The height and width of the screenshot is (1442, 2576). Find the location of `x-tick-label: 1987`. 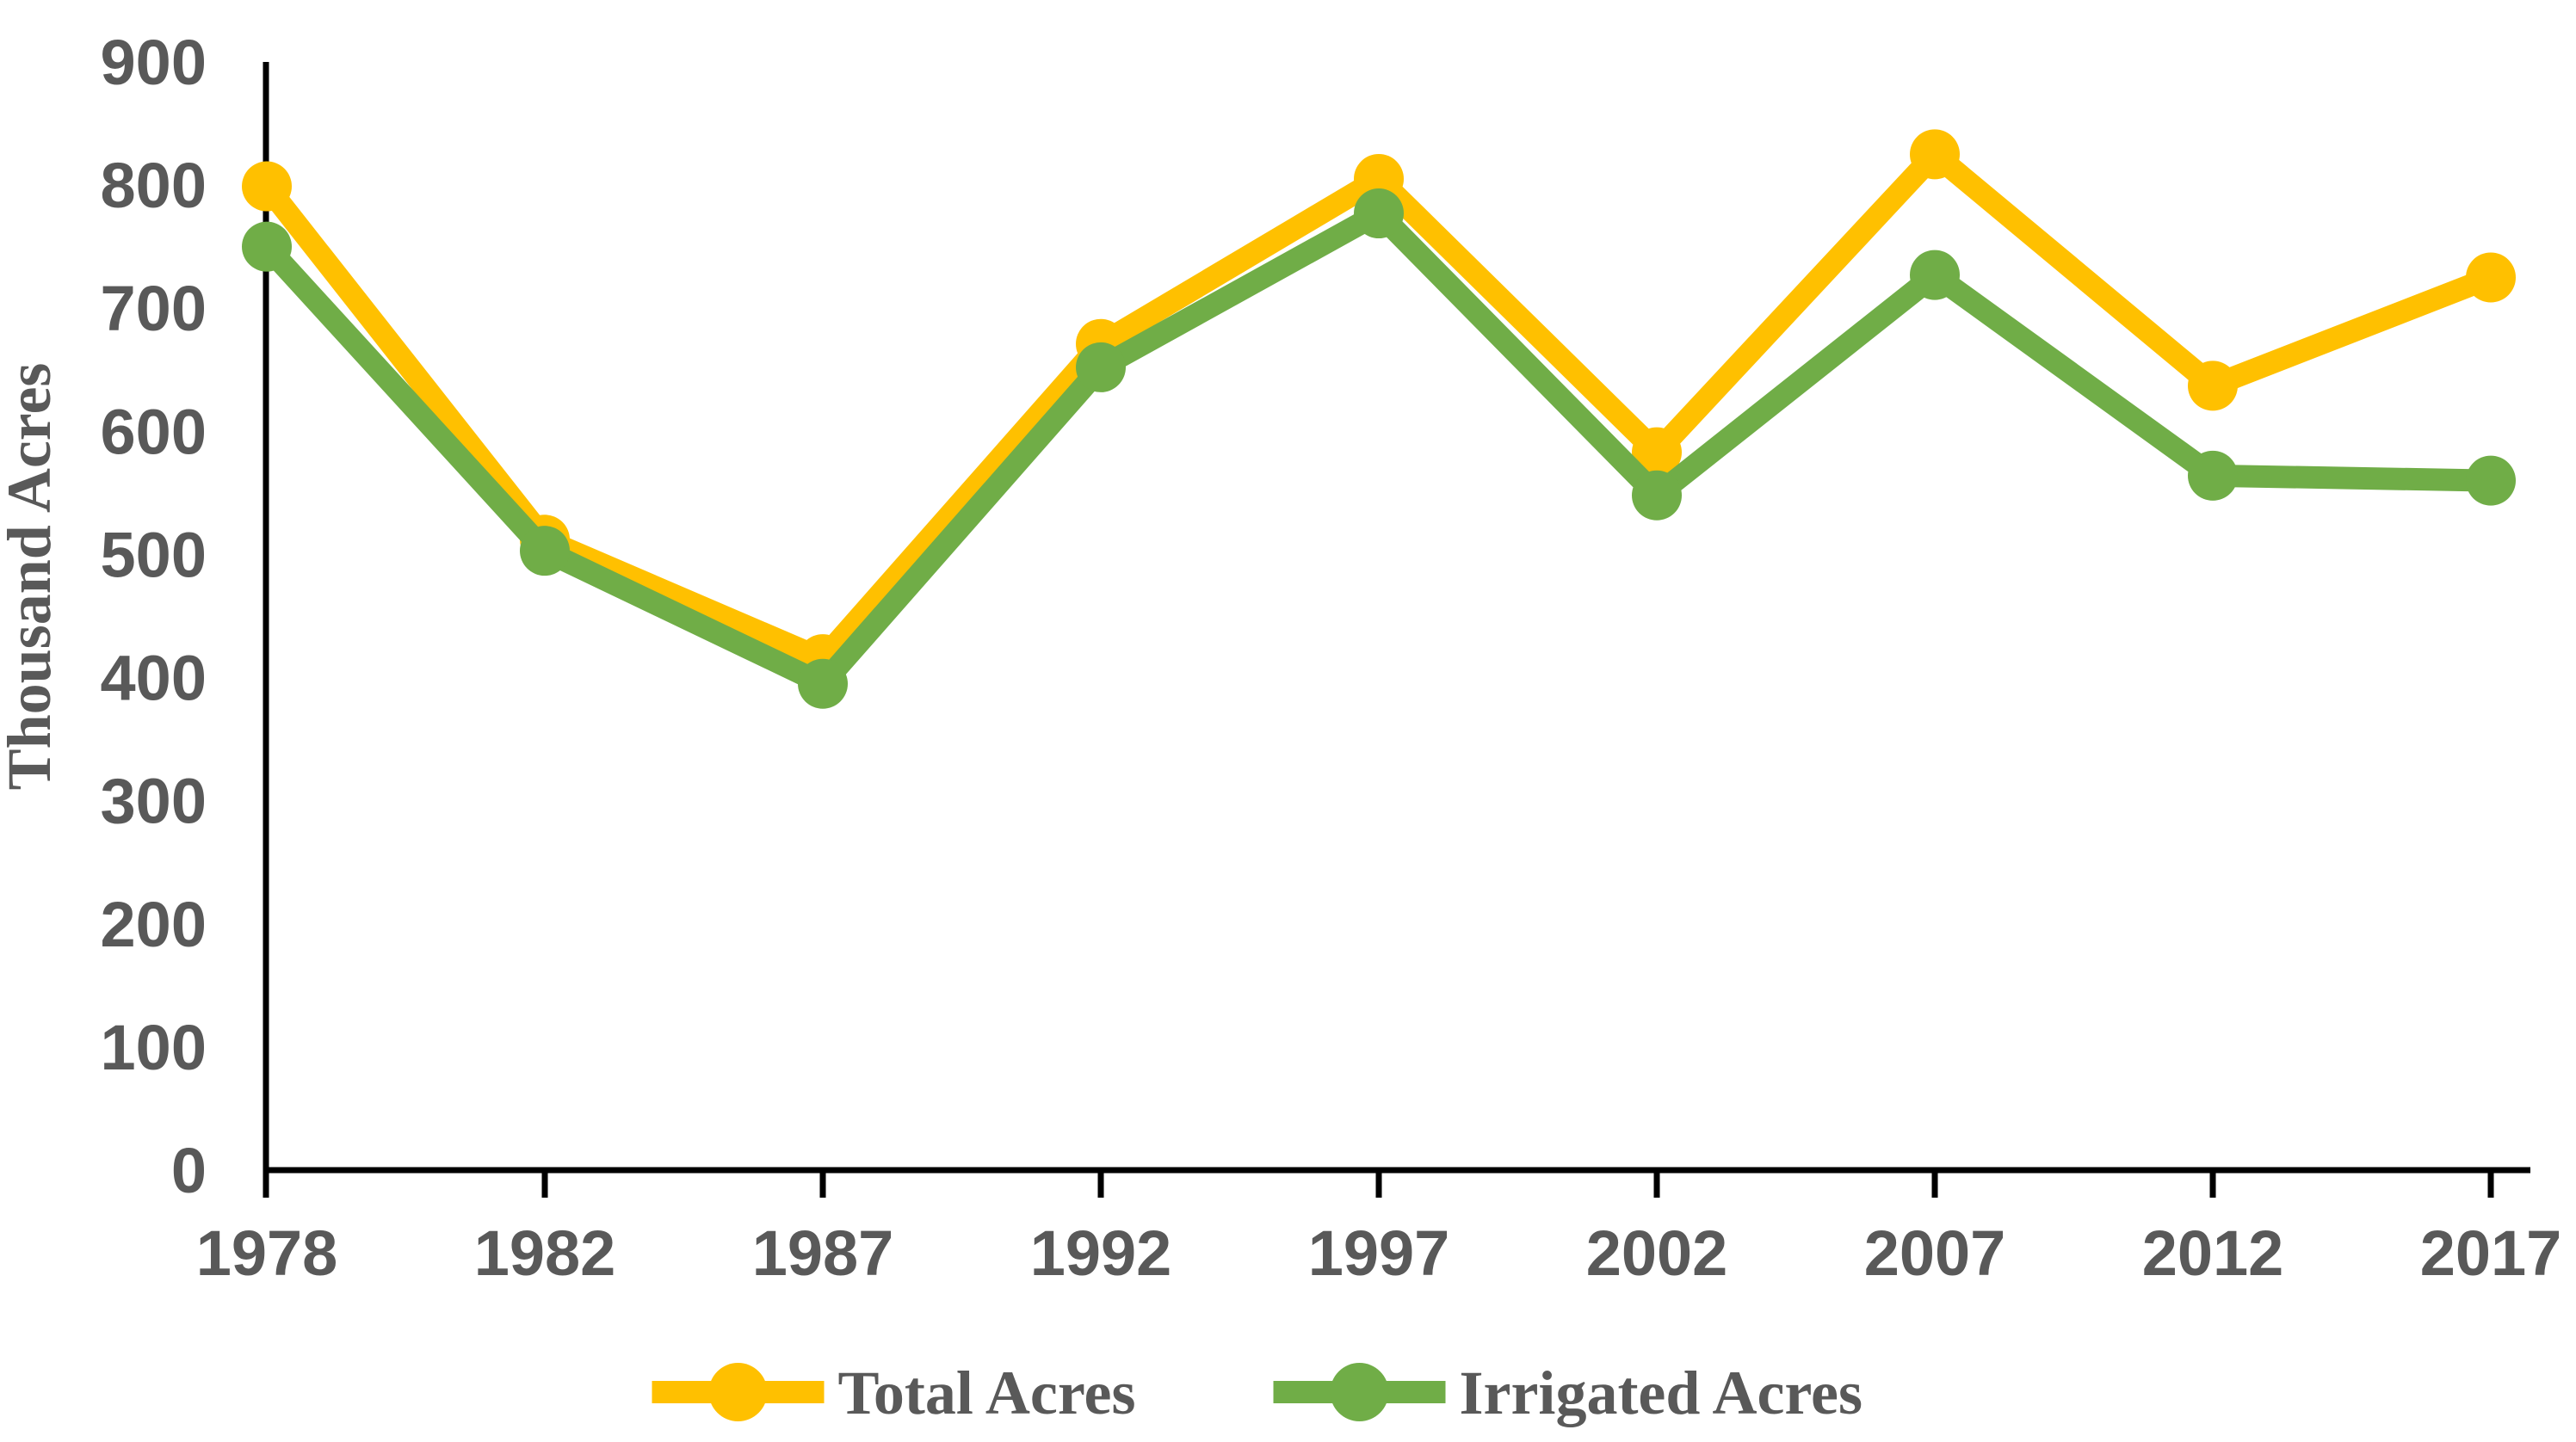

x-tick-label: 1987 is located at coordinates (823, 1253).